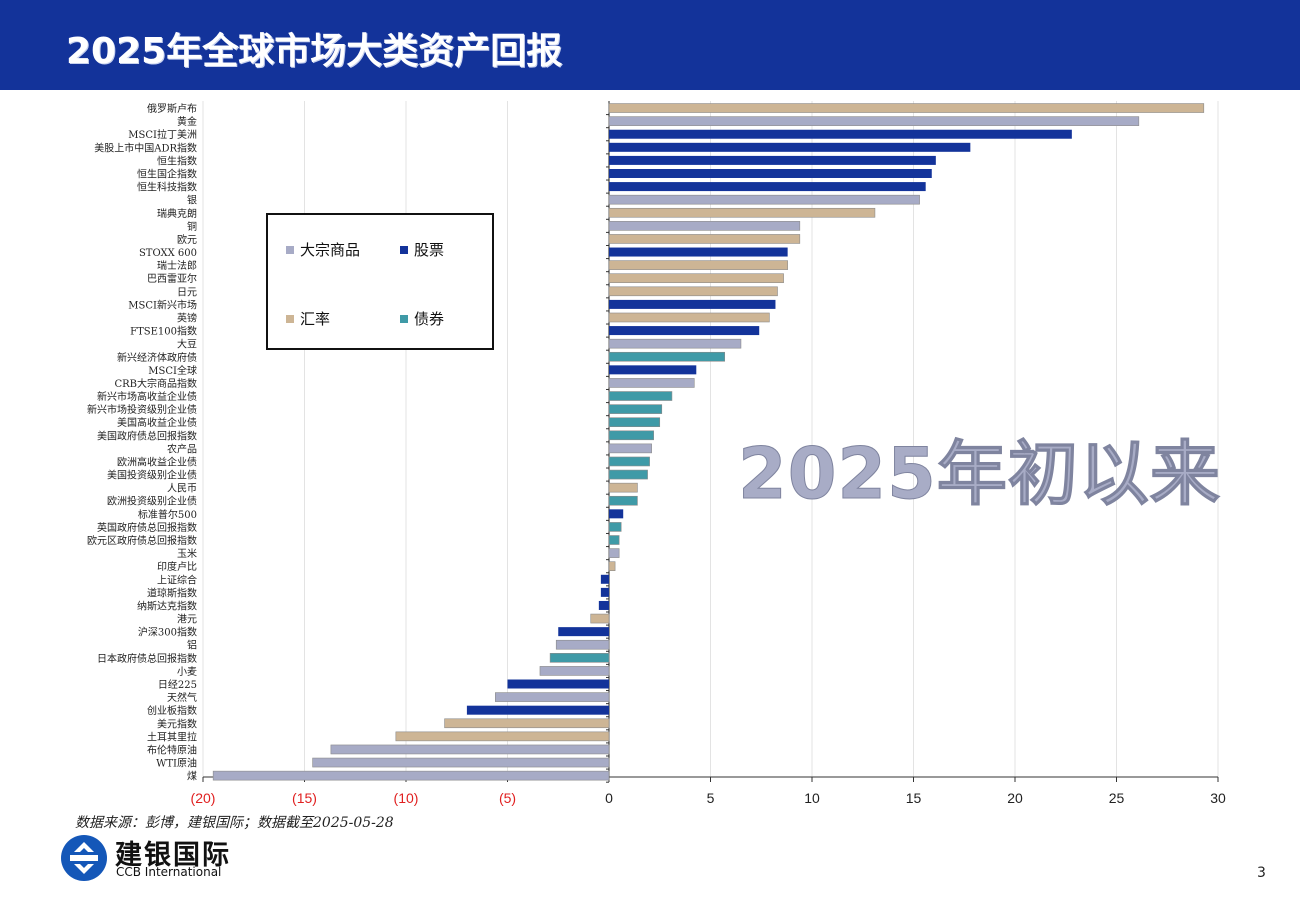  Describe the element at coordinates (192, 227) in the screenshot. I see `category-label: 铜` at that location.